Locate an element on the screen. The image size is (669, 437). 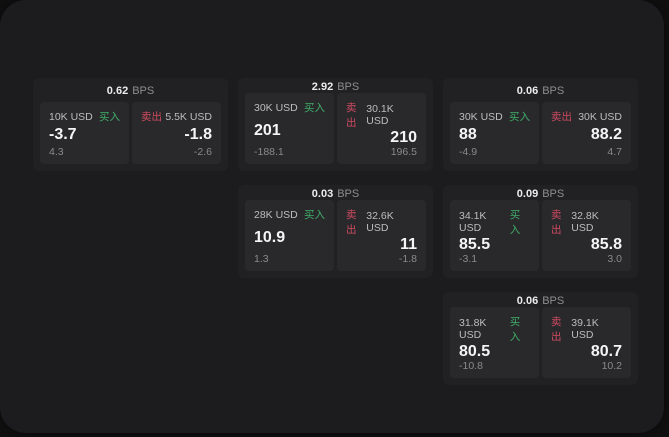
sell-amount: 32.6K USD is located at coordinates (380, 222).